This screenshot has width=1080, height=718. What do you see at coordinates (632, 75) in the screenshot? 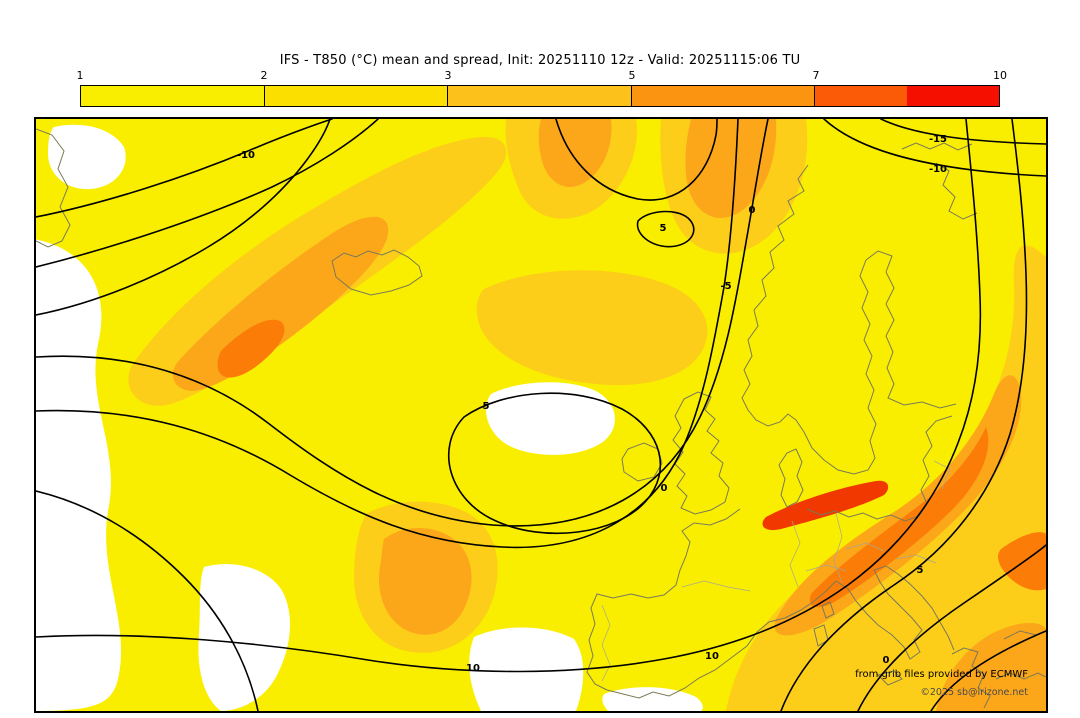
I see `colorbar-tick-label: 5` at bounding box center [632, 75].